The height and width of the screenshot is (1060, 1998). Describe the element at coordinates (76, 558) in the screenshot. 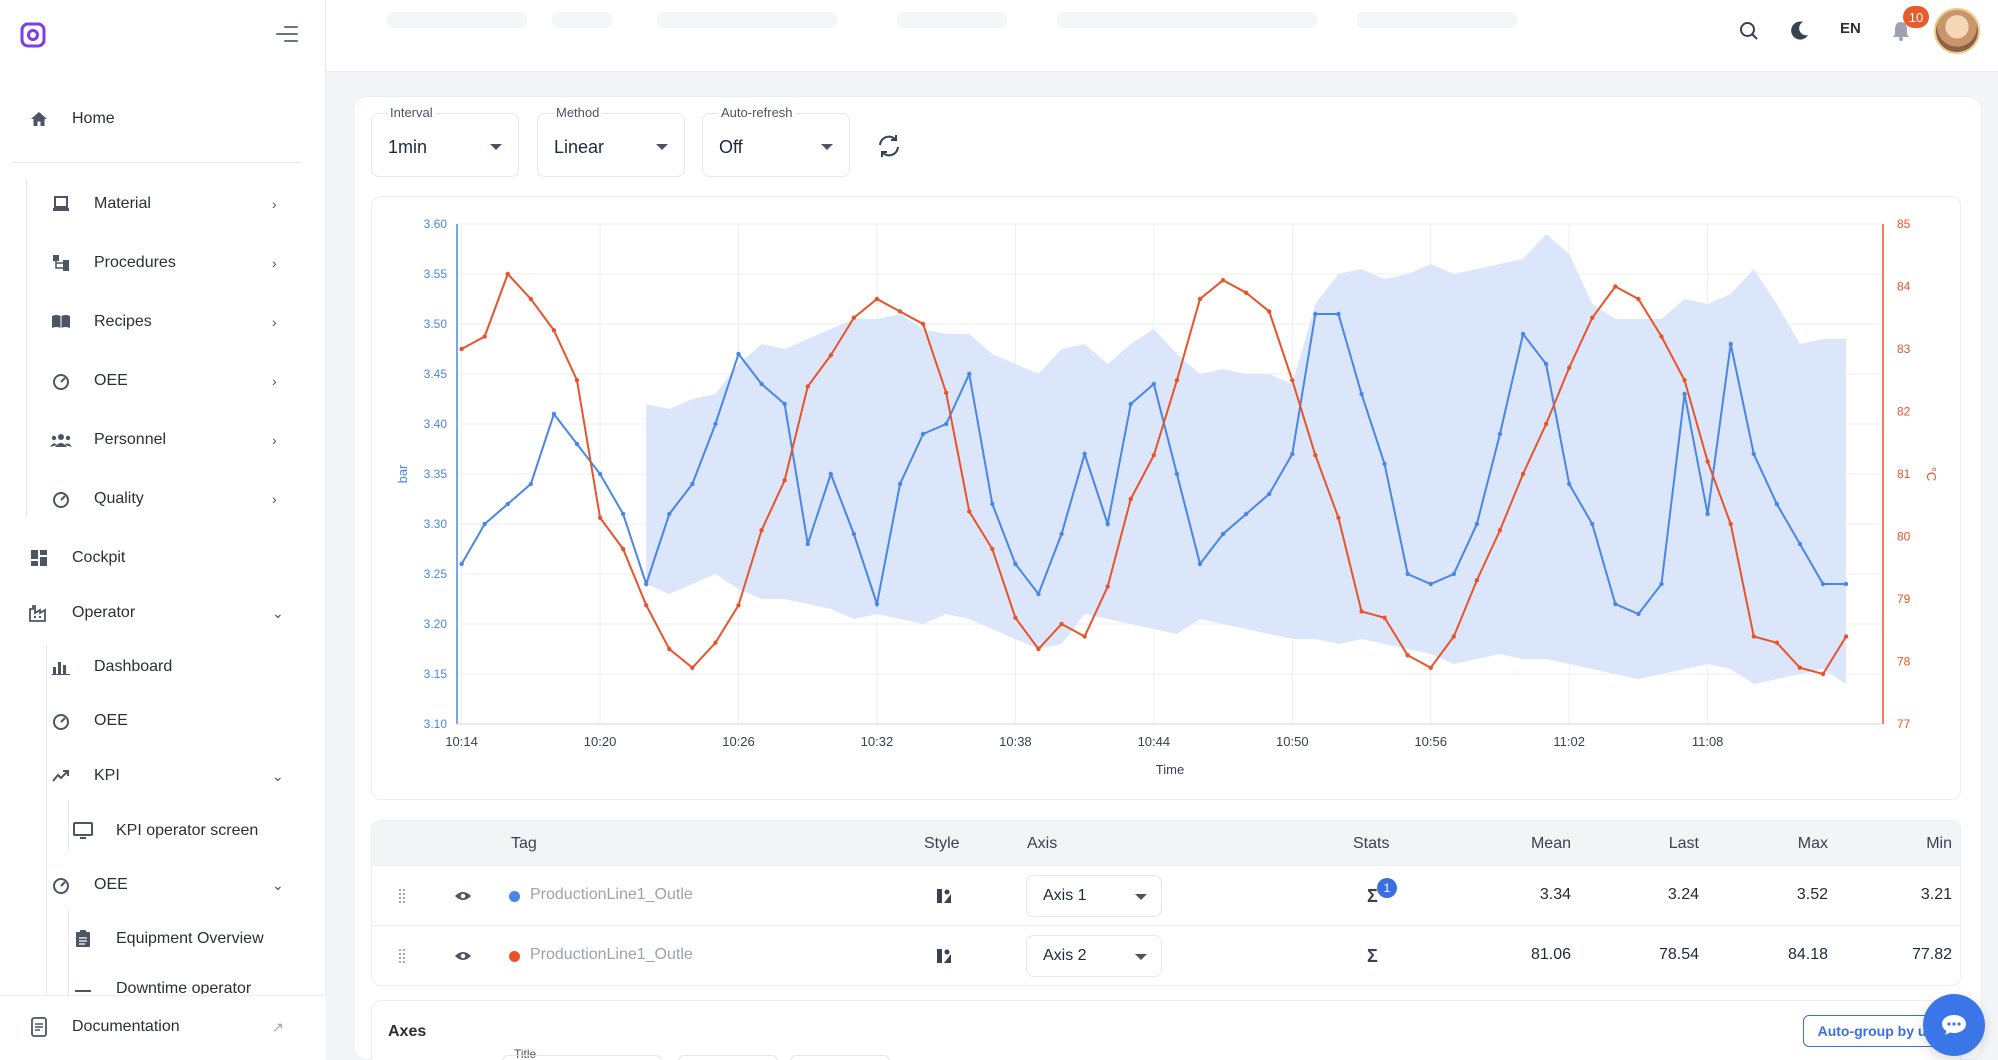

I see `sidebar-item-cockpit: Cockpit` at that location.